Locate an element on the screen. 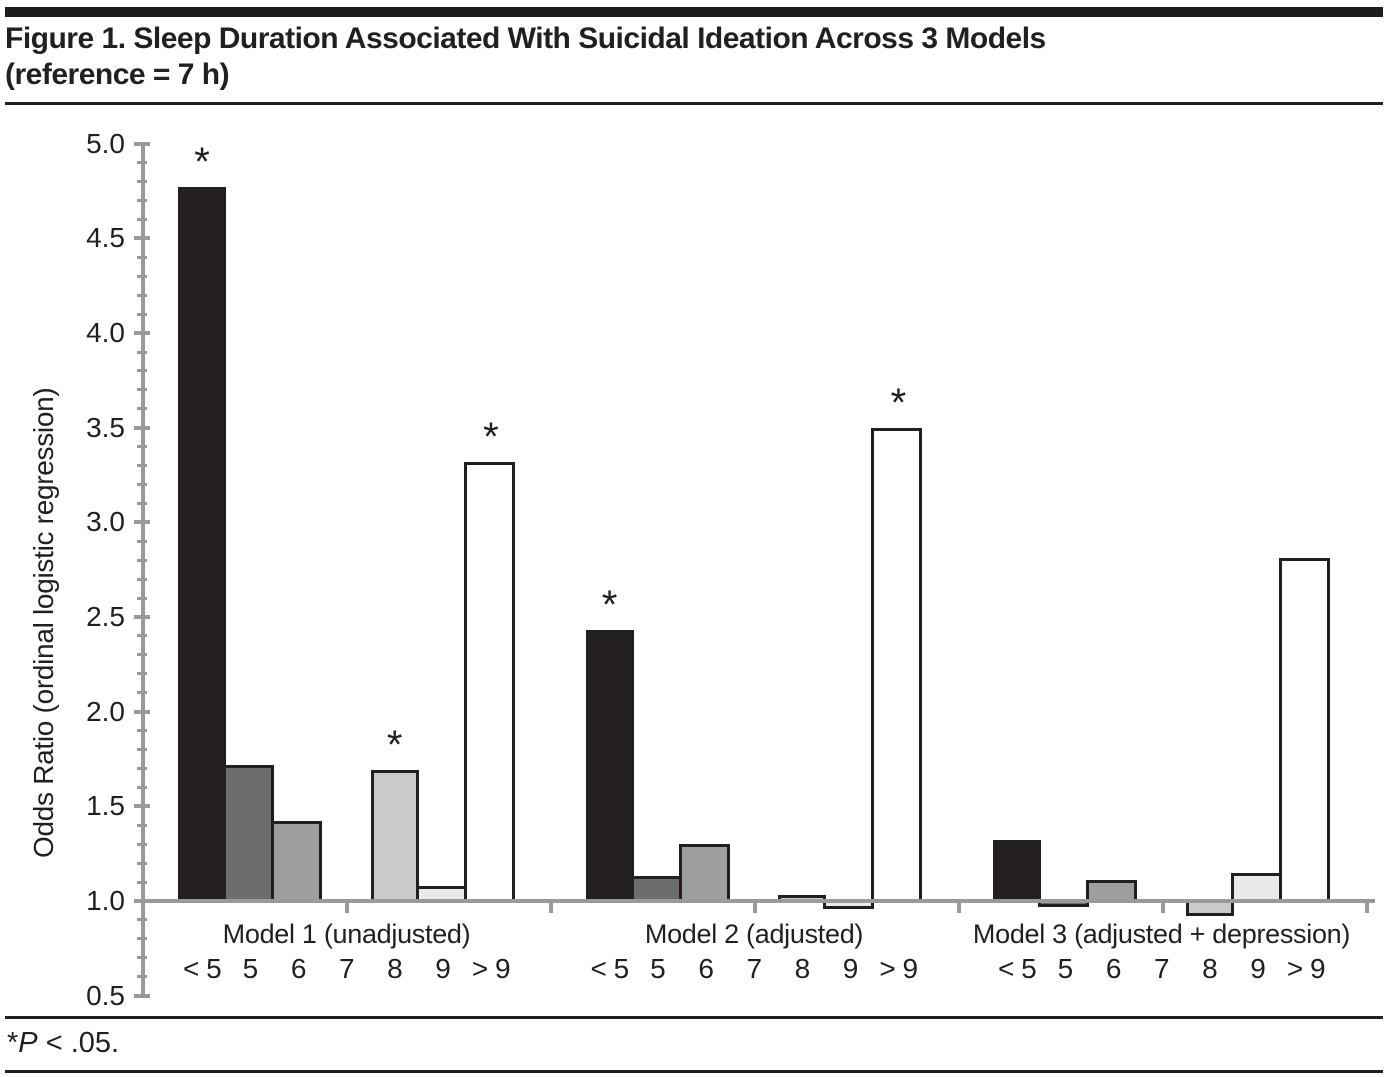 The image size is (1391, 1077). figure-title-line2: (reference = 7 h) is located at coordinates (117, 74).